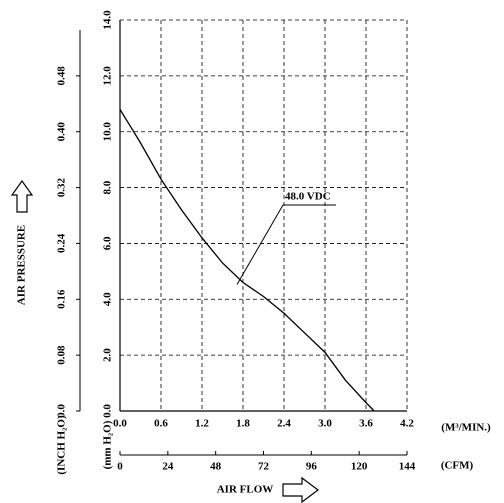 The width and height of the screenshot is (504, 503). Describe the element at coordinates (62, 445) in the screenshot. I see `y2-unit: (INCH H₂O)` at that location.